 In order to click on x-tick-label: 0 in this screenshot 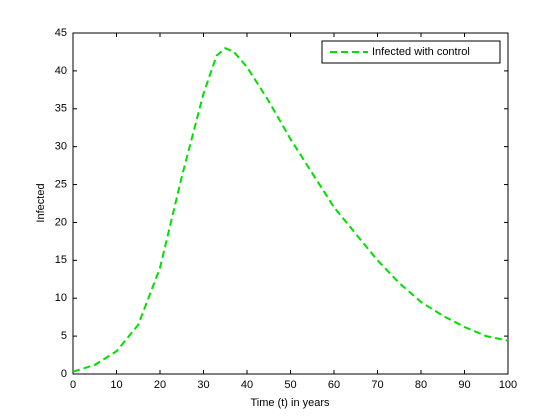, I will do `click(73, 385)`.